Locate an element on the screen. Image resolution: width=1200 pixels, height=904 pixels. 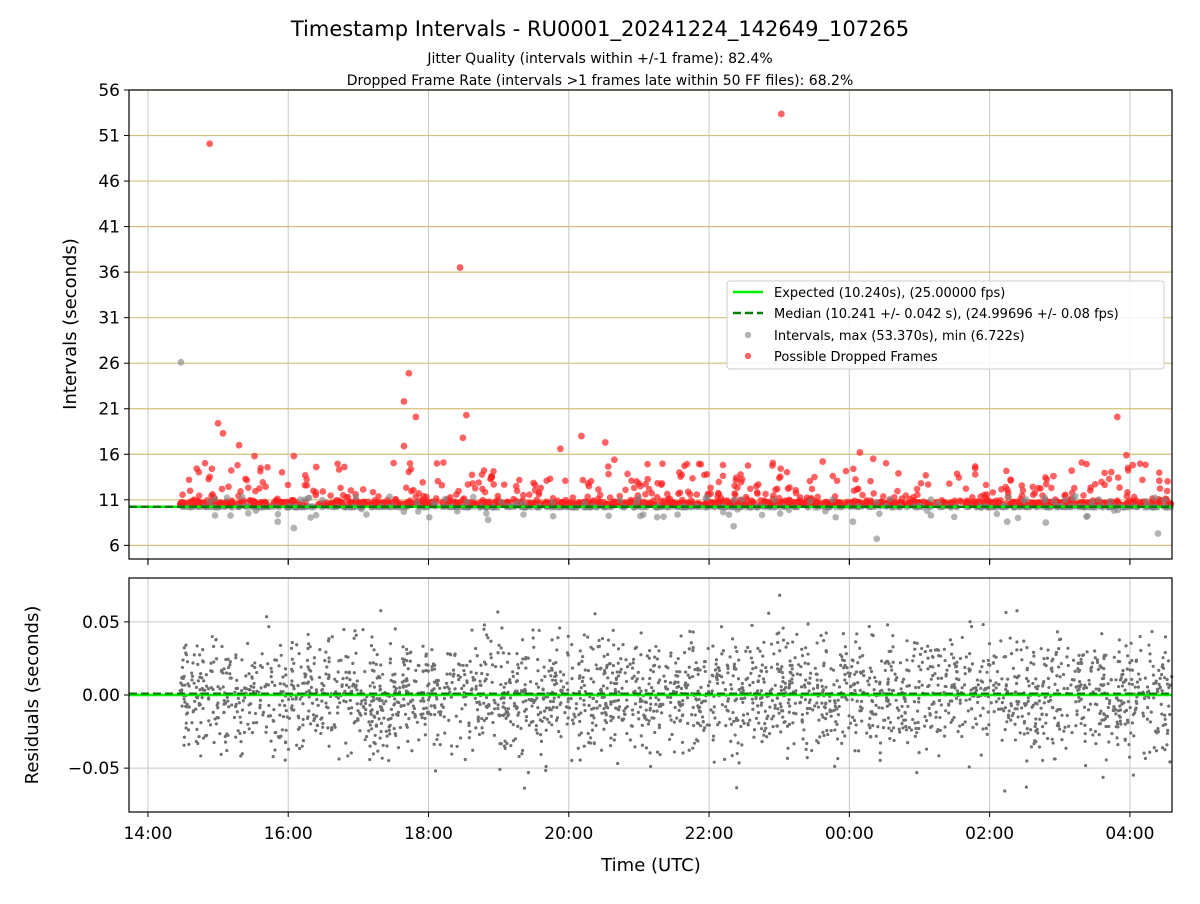
dropped-point-outlier is located at coordinates (898, 473).